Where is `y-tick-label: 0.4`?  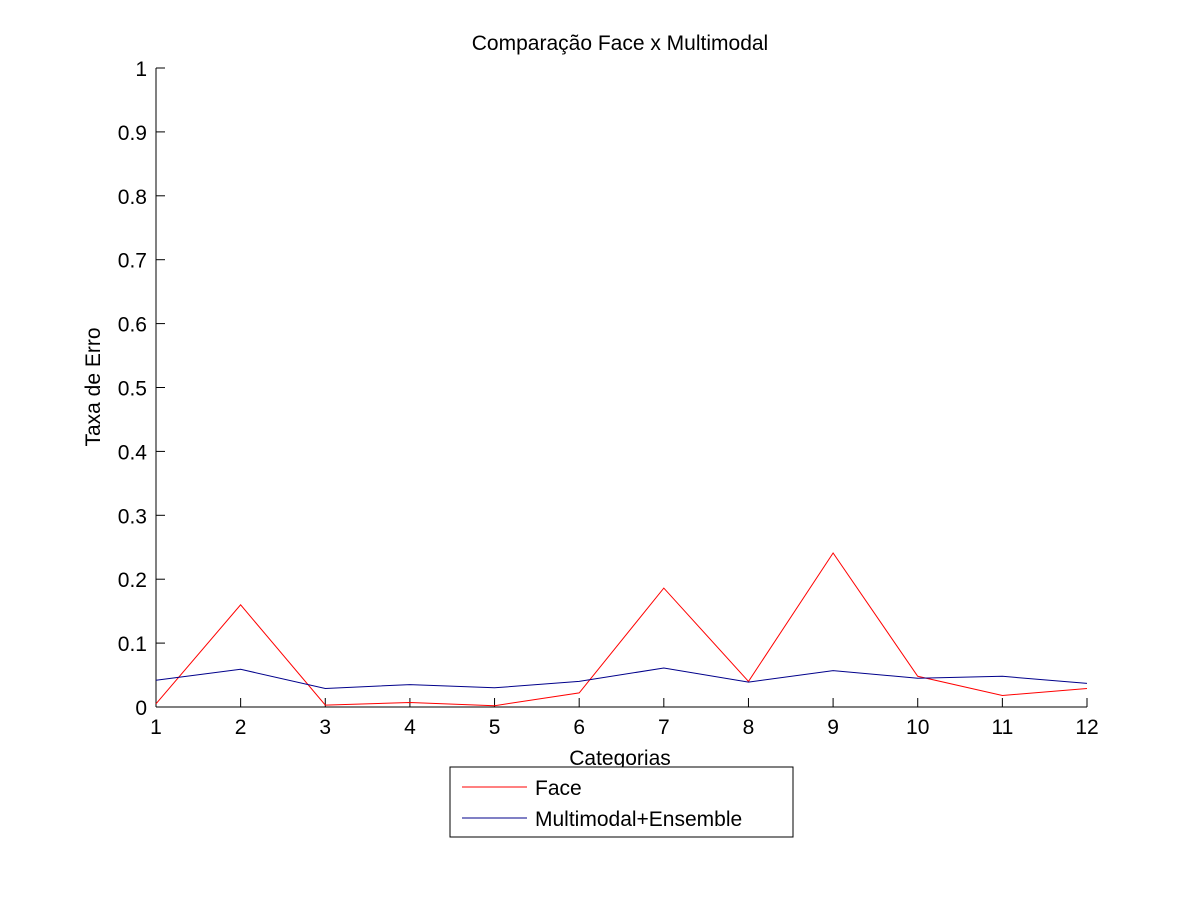 y-tick-label: 0.4 is located at coordinates (133, 452).